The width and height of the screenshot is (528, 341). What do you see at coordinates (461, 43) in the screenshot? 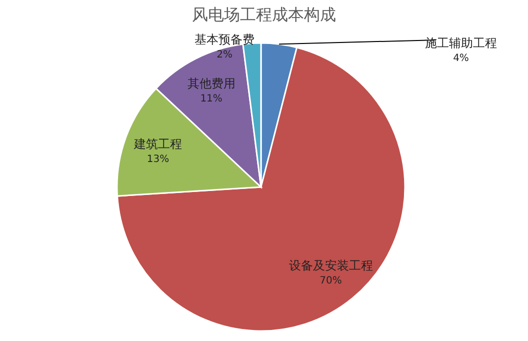
I see `slice-label: 施工辅助工程` at bounding box center [461, 43].